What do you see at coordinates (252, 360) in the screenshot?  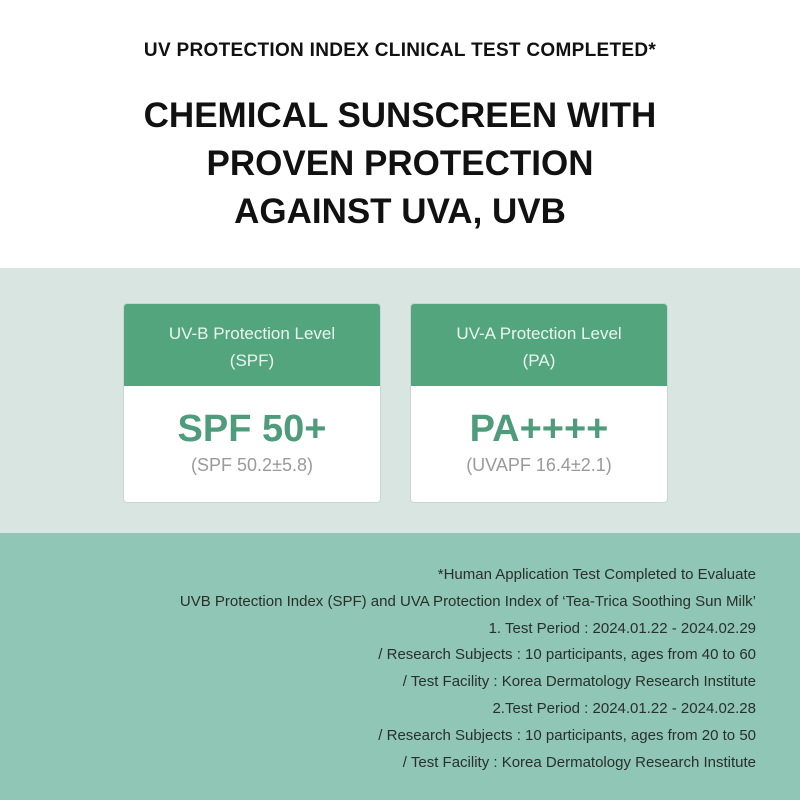 I see `card-header-line: (SPF)` at bounding box center [252, 360].